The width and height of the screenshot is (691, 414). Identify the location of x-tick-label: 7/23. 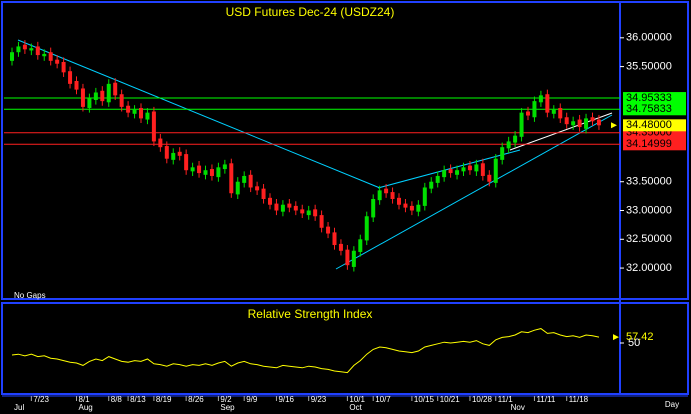
(41, 399).